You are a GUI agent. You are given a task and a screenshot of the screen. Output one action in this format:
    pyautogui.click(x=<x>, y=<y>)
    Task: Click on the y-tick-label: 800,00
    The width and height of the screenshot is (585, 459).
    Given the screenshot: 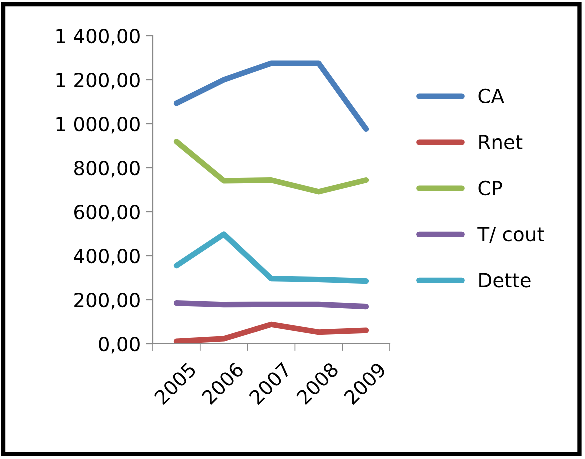 What is the action you would take?
    pyautogui.click(x=107, y=169)
    